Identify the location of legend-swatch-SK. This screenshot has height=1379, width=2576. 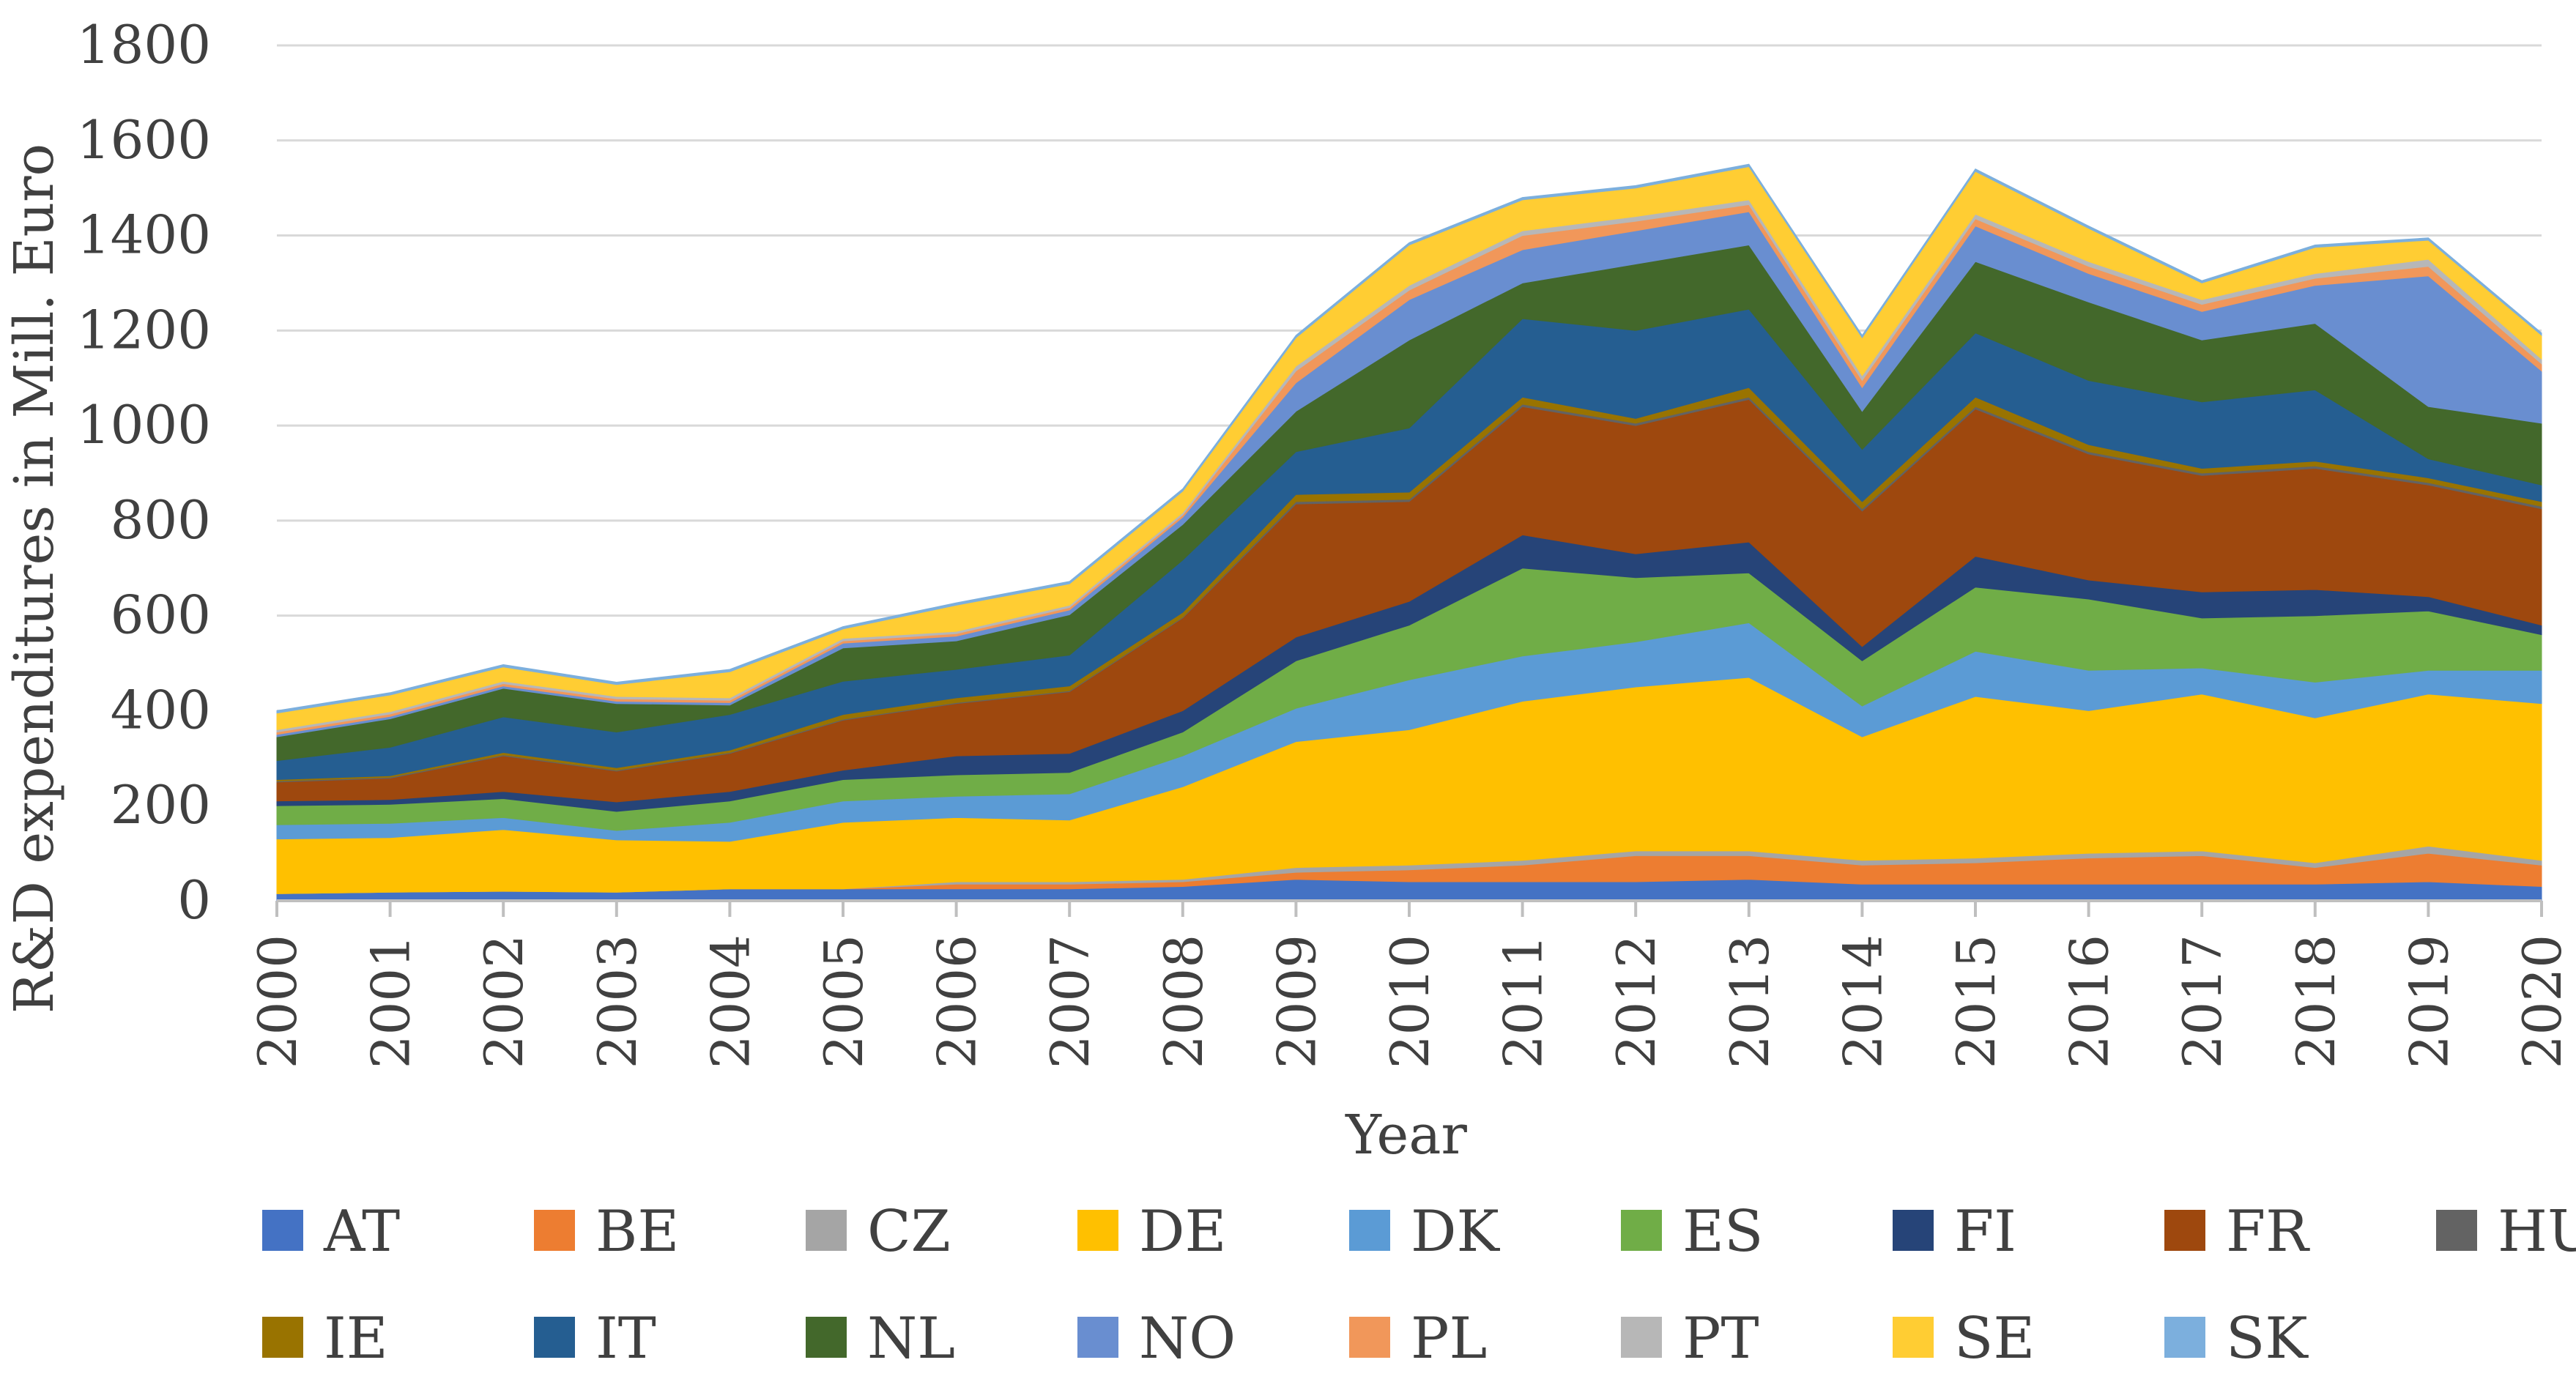
(2184, 1337).